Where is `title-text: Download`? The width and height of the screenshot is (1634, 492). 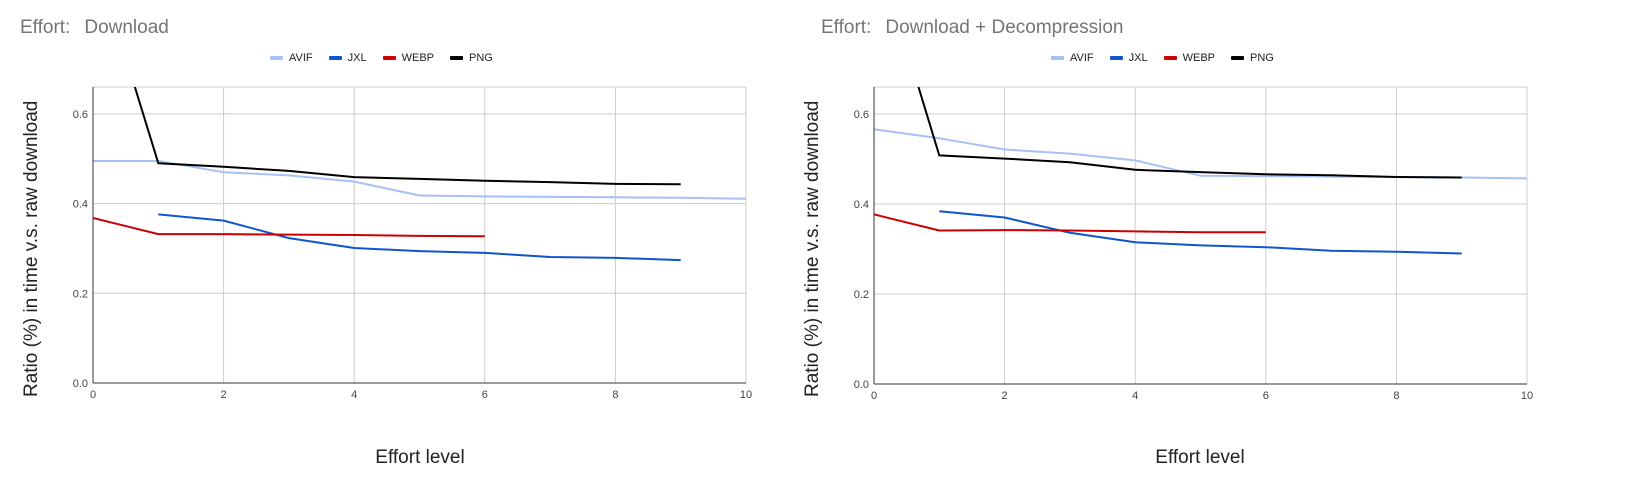
title-text: Download is located at coordinates (126, 27).